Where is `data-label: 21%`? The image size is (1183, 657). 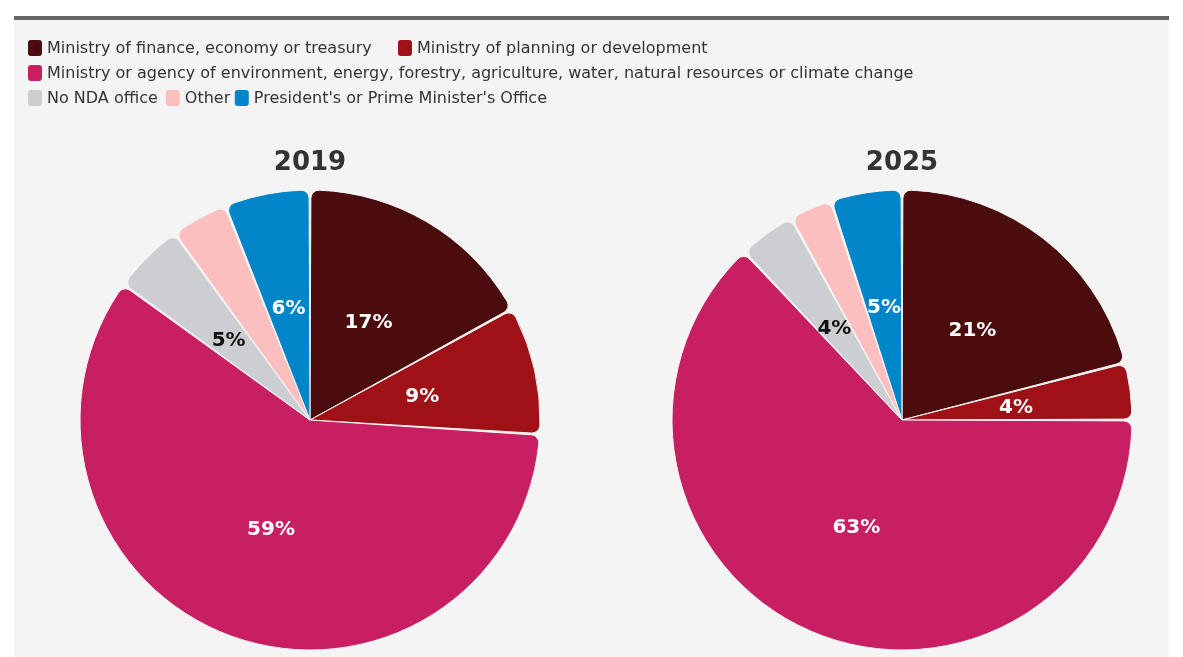 data-label: 21% is located at coordinates (972, 329).